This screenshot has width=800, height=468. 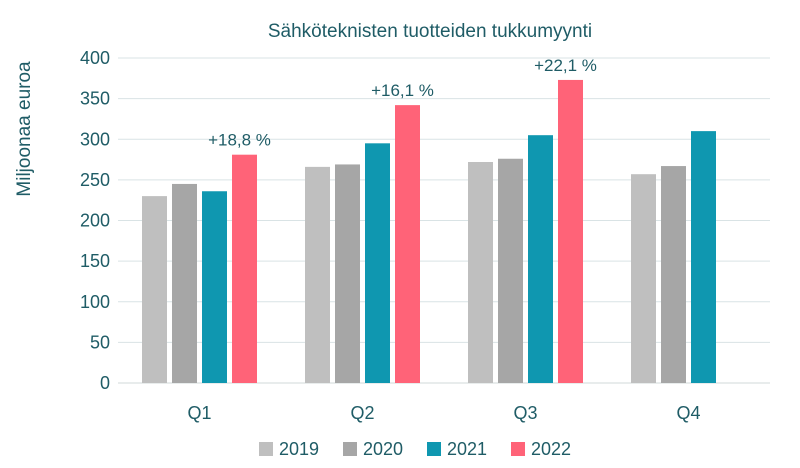 I want to click on y-axis-ticks: 0 50 100 150 200 250 300 350 400, so click(x=95, y=220).